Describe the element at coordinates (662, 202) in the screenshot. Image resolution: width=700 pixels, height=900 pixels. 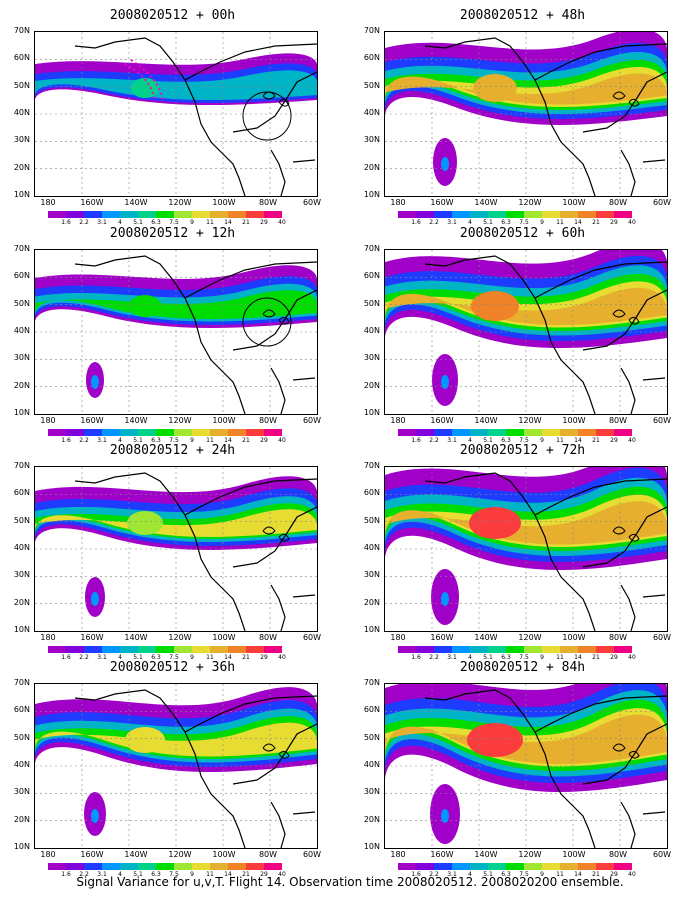
I see `longitude-label: 60W` at that location.